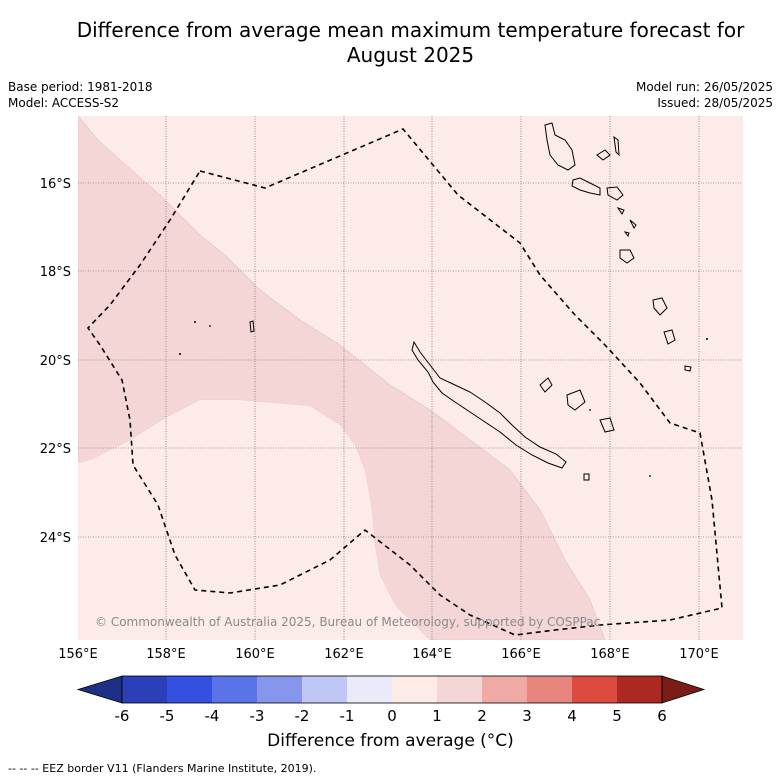  Describe the element at coordinates (78, 654) in the screenshot. I see `lon-label: 156°E` at that location.